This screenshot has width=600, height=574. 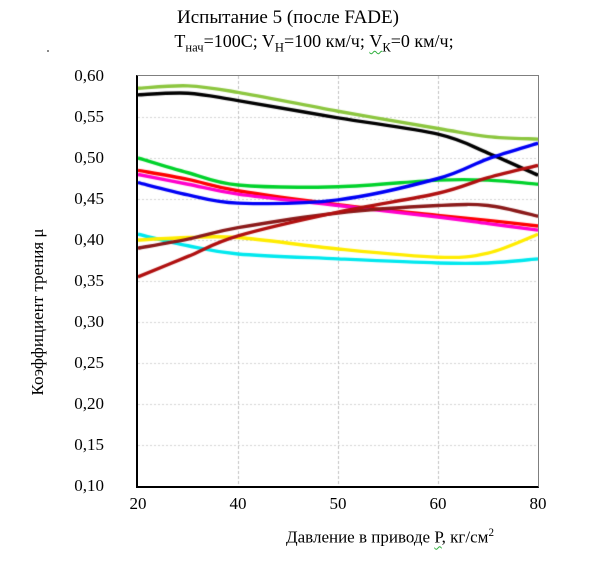 I want to click on v-end-base: V, so click(x=376, y=41).